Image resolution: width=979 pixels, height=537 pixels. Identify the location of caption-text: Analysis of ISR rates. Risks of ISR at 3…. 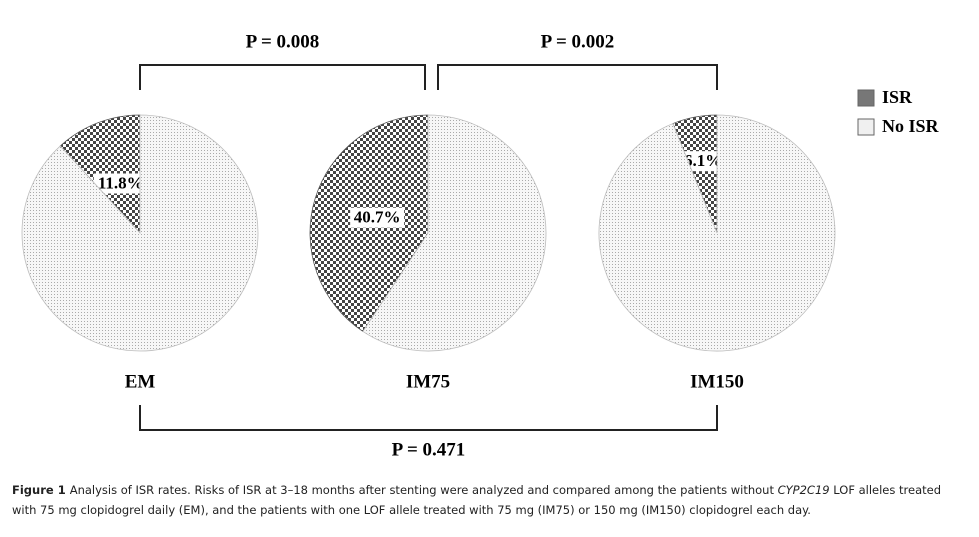
(423, 490).